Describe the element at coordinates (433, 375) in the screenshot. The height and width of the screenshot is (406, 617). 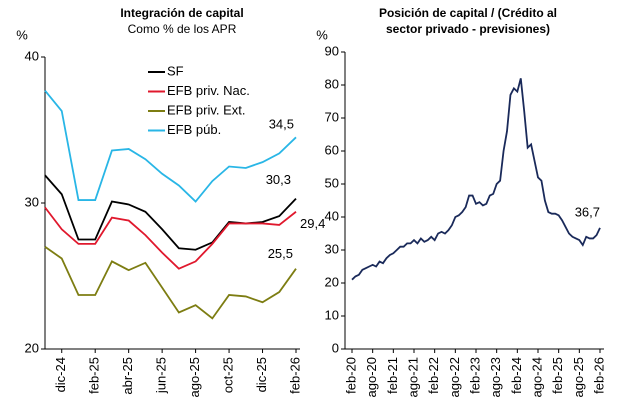
I see `x-tick-label: feb-22` at that location.